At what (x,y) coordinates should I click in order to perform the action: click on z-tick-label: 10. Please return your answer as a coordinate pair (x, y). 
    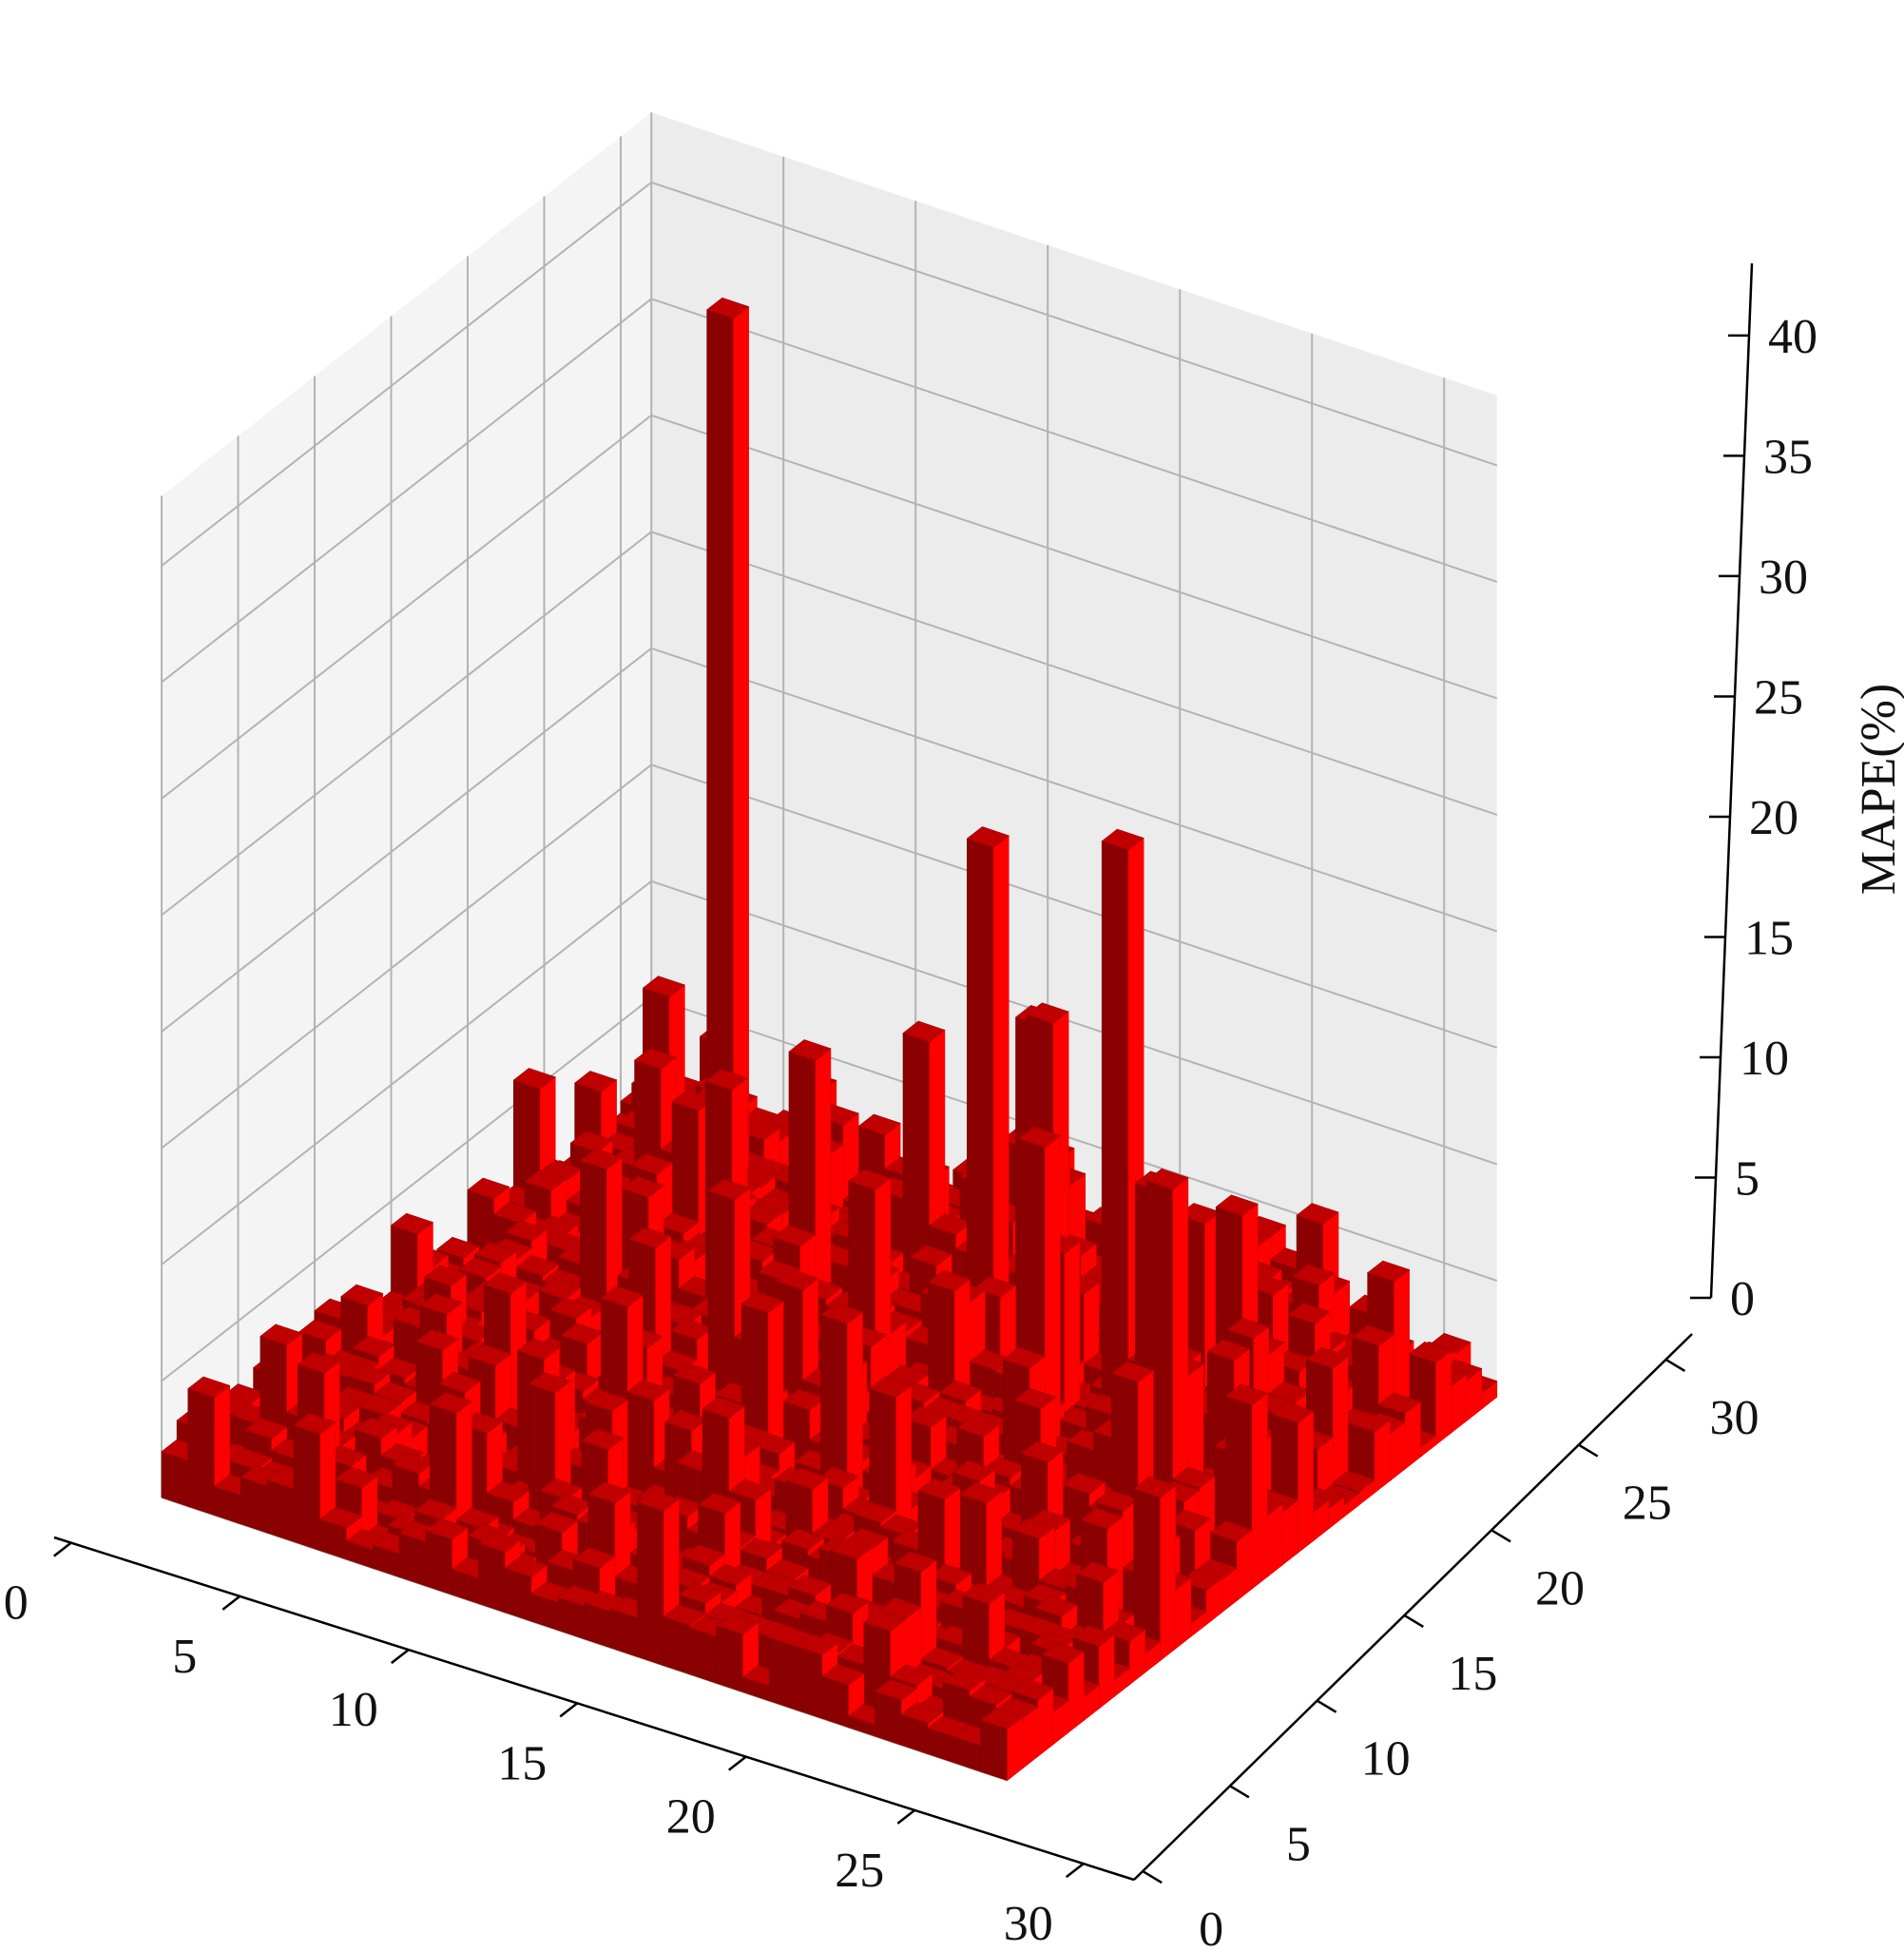
    Looking at the image, I should click on (1764, 1059).